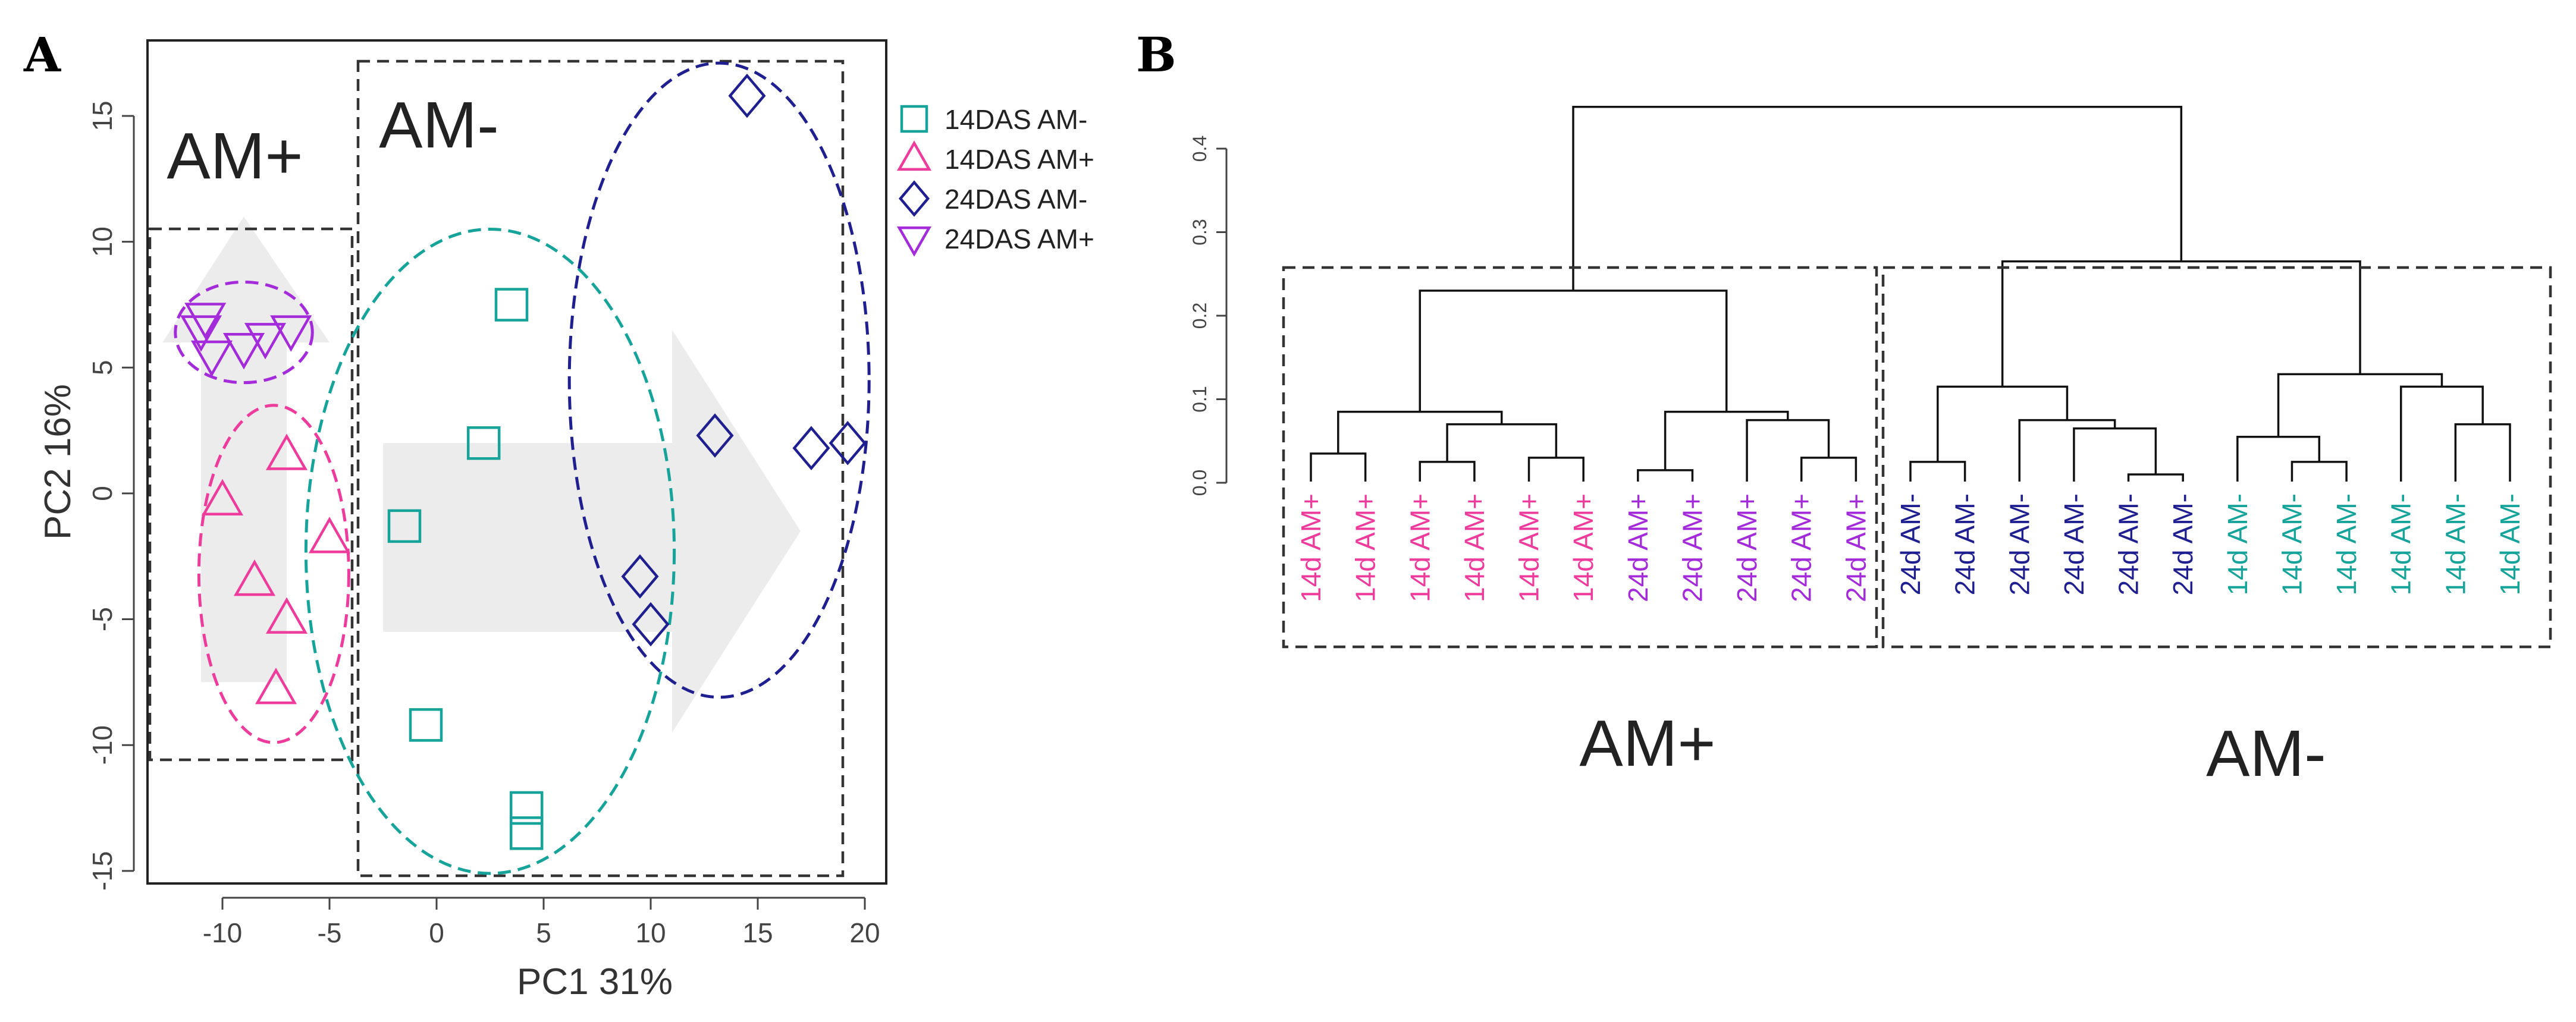 The width and height of the screenshot is (2576, 1022). I want to click on leaf-label-2: 14d AM+, so click(1419, 547).